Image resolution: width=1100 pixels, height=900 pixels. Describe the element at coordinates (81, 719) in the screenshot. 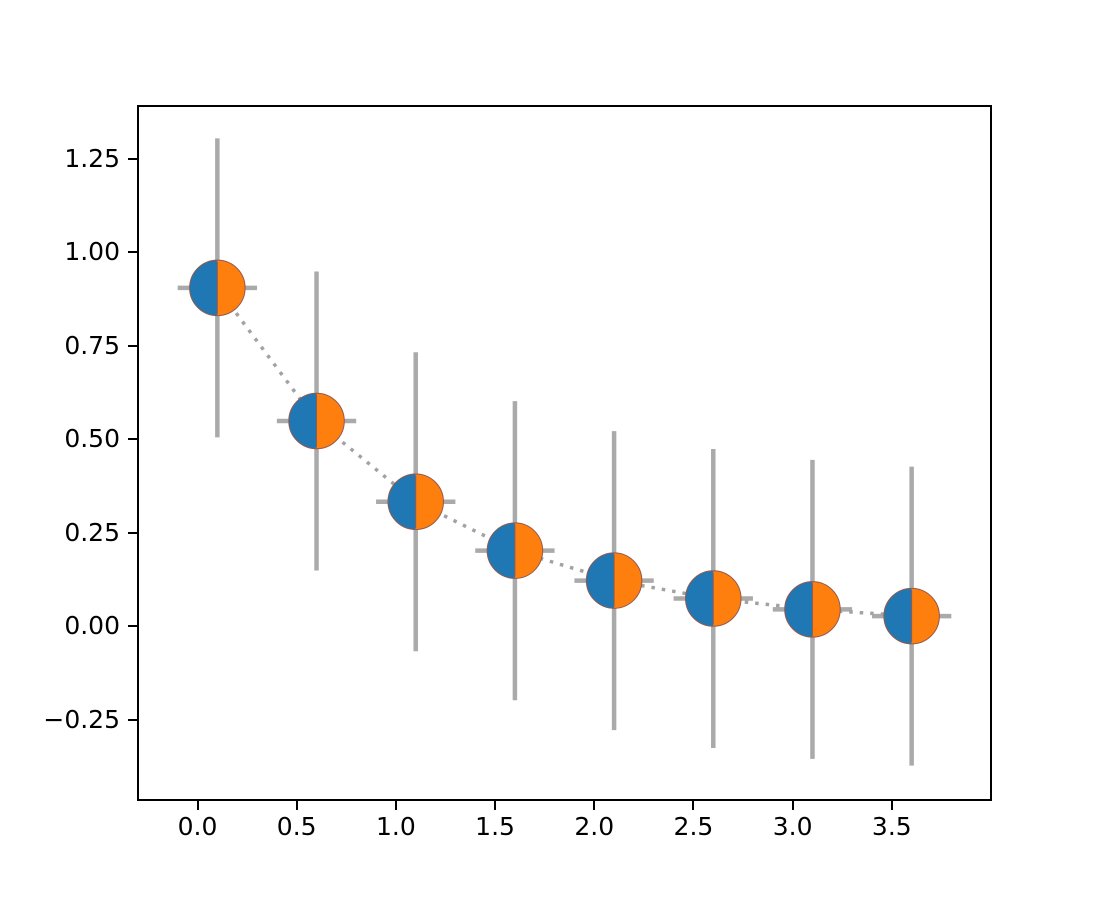

I see `y-tick-label: −0.25` at that location.